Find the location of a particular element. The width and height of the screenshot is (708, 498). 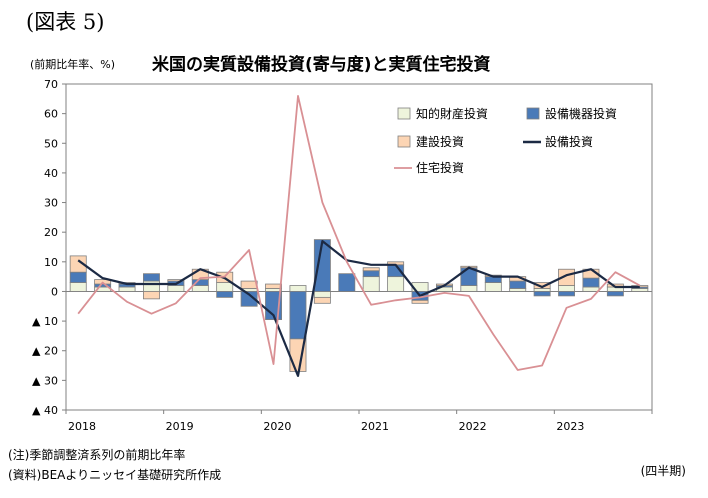

legend-label: 知的財産投資 is located at coordinates (452, 113).